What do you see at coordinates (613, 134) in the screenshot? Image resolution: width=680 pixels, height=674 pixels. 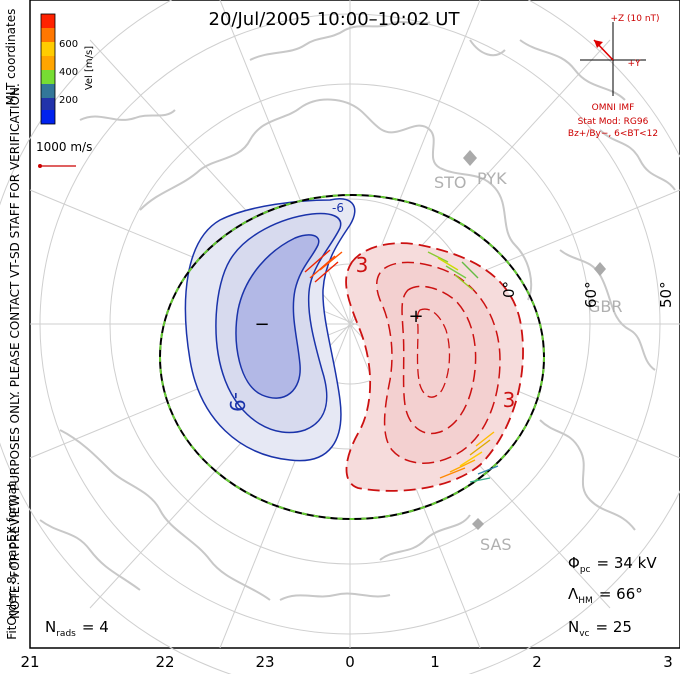 I see `imf-condition: Bz+/By−, 6<BT<12` at bounding box center [613, 134].